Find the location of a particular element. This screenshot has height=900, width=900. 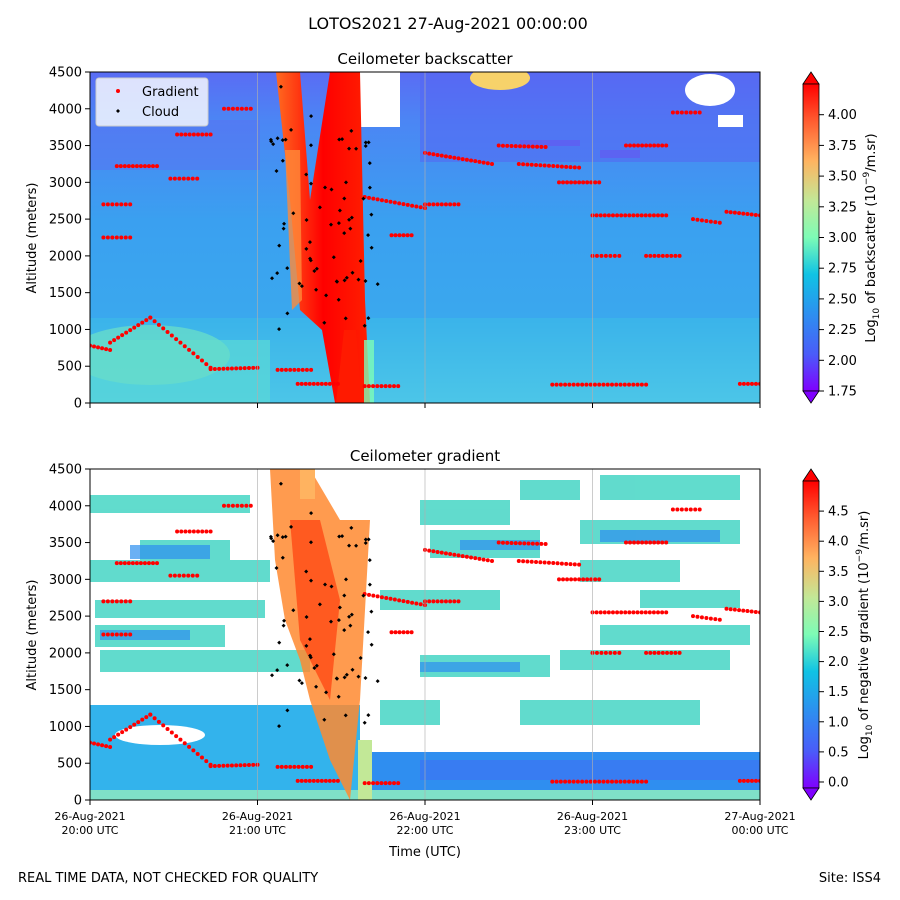

y-tick-label: 2000 is located at coordinates (65, 653).